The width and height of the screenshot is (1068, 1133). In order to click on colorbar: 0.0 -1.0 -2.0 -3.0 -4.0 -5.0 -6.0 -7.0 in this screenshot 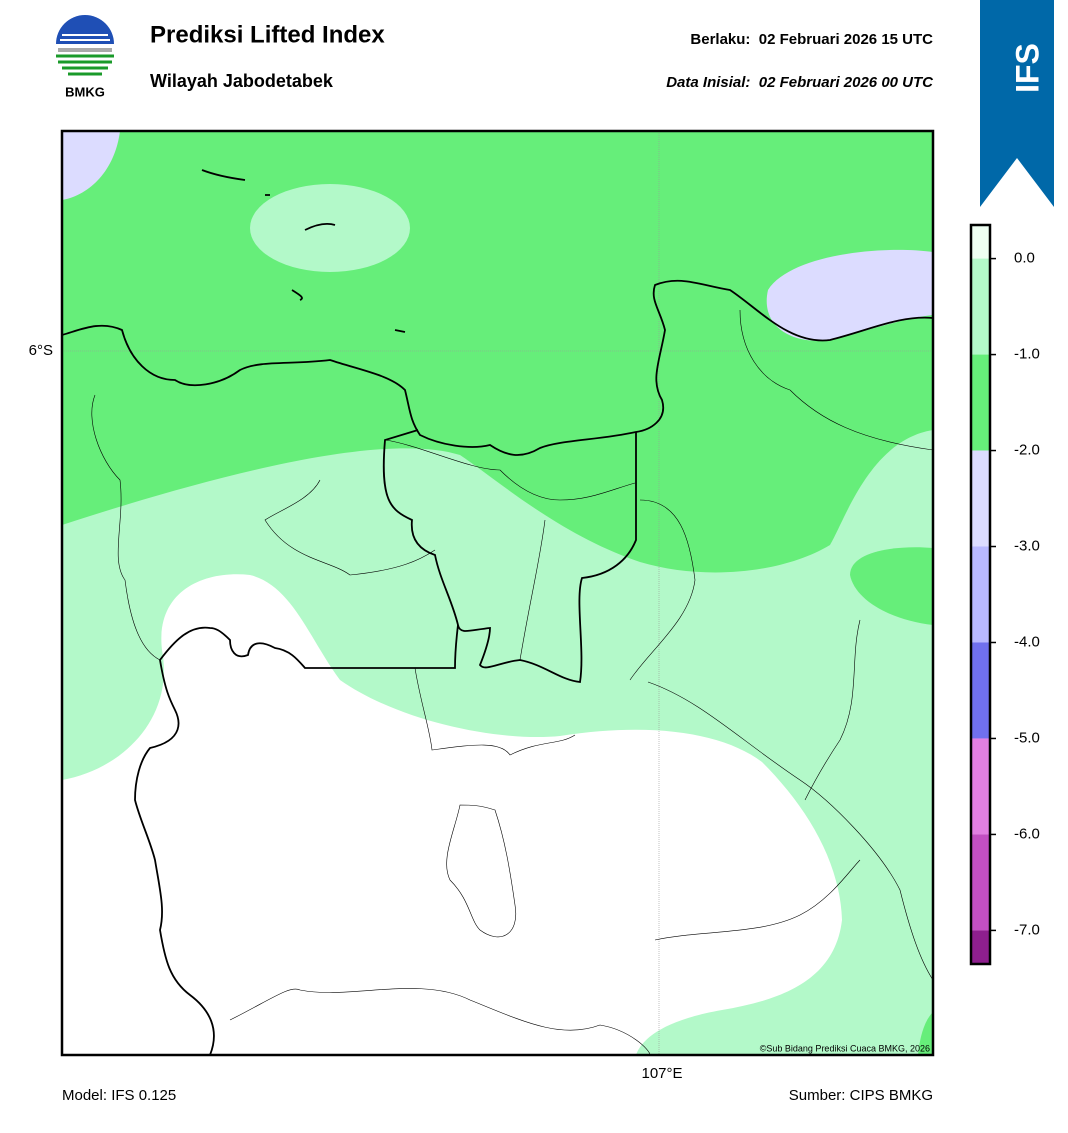, I will do `click(1004, 594)`.